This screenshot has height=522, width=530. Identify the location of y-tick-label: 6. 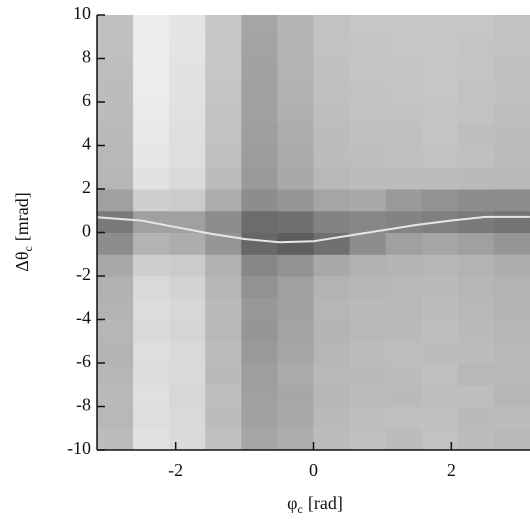
(86, 100).